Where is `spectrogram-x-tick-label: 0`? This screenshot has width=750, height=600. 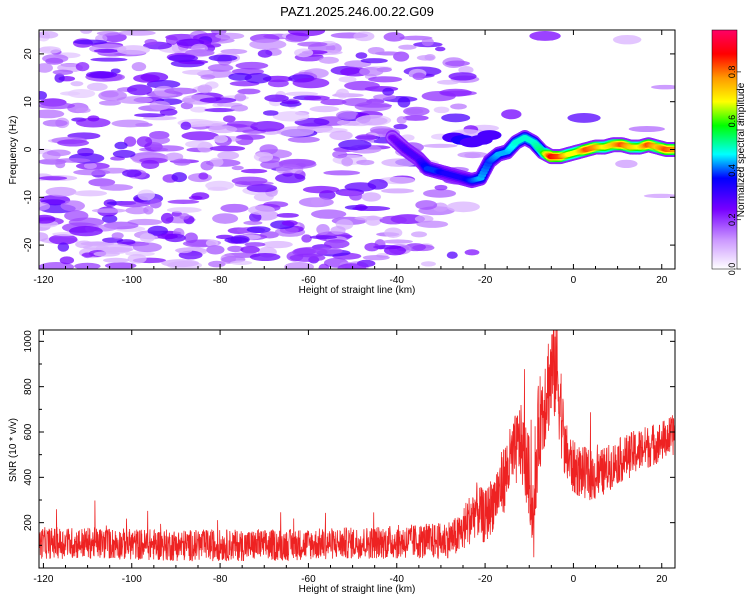 spectrogram-x-tick-label: 0 is located at coordinates (574, 280).